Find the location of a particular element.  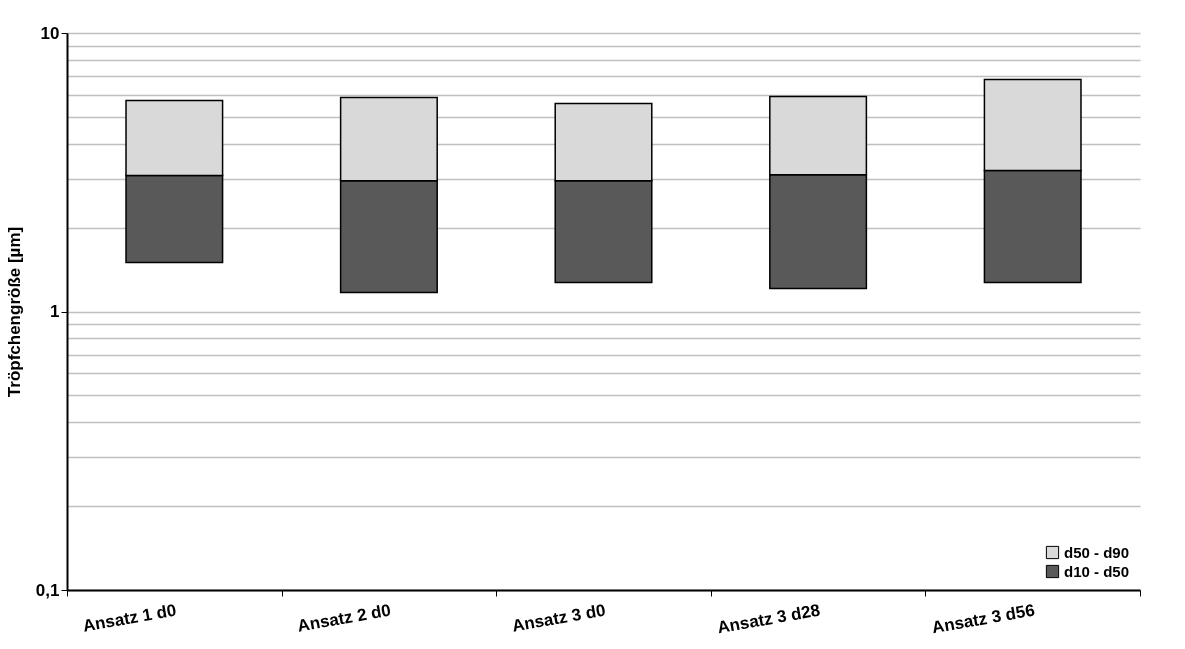

y-tick-label: 0,1 is located at coordinates (47, 590).